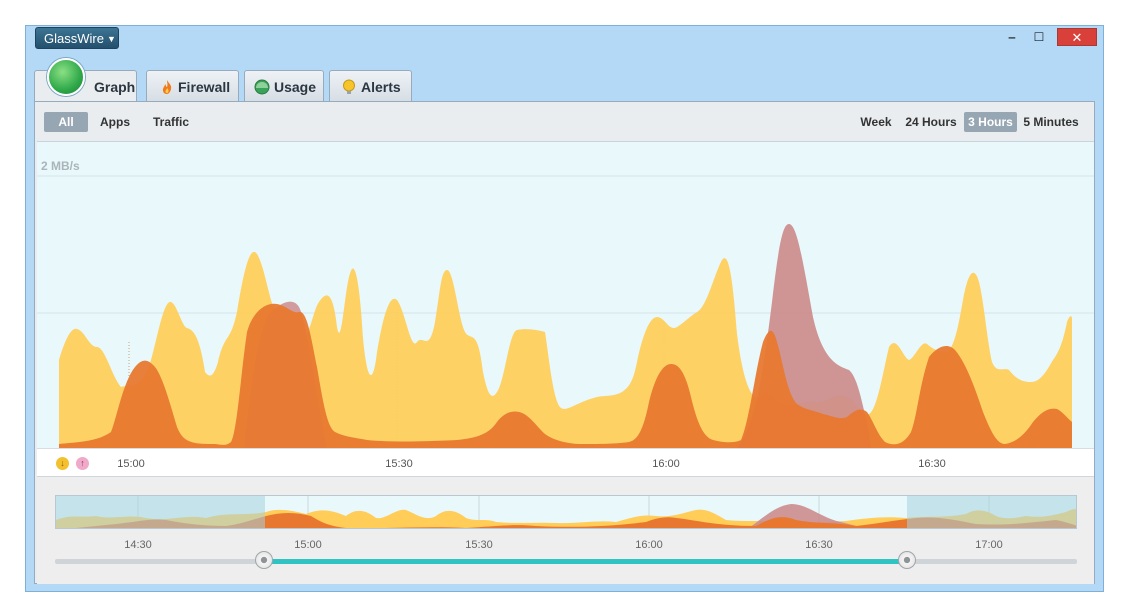 The image size is (1128, 609). Describe the element at coordinates (66, 122) in the screenshot. I see `filter-all-button: All` at that location.